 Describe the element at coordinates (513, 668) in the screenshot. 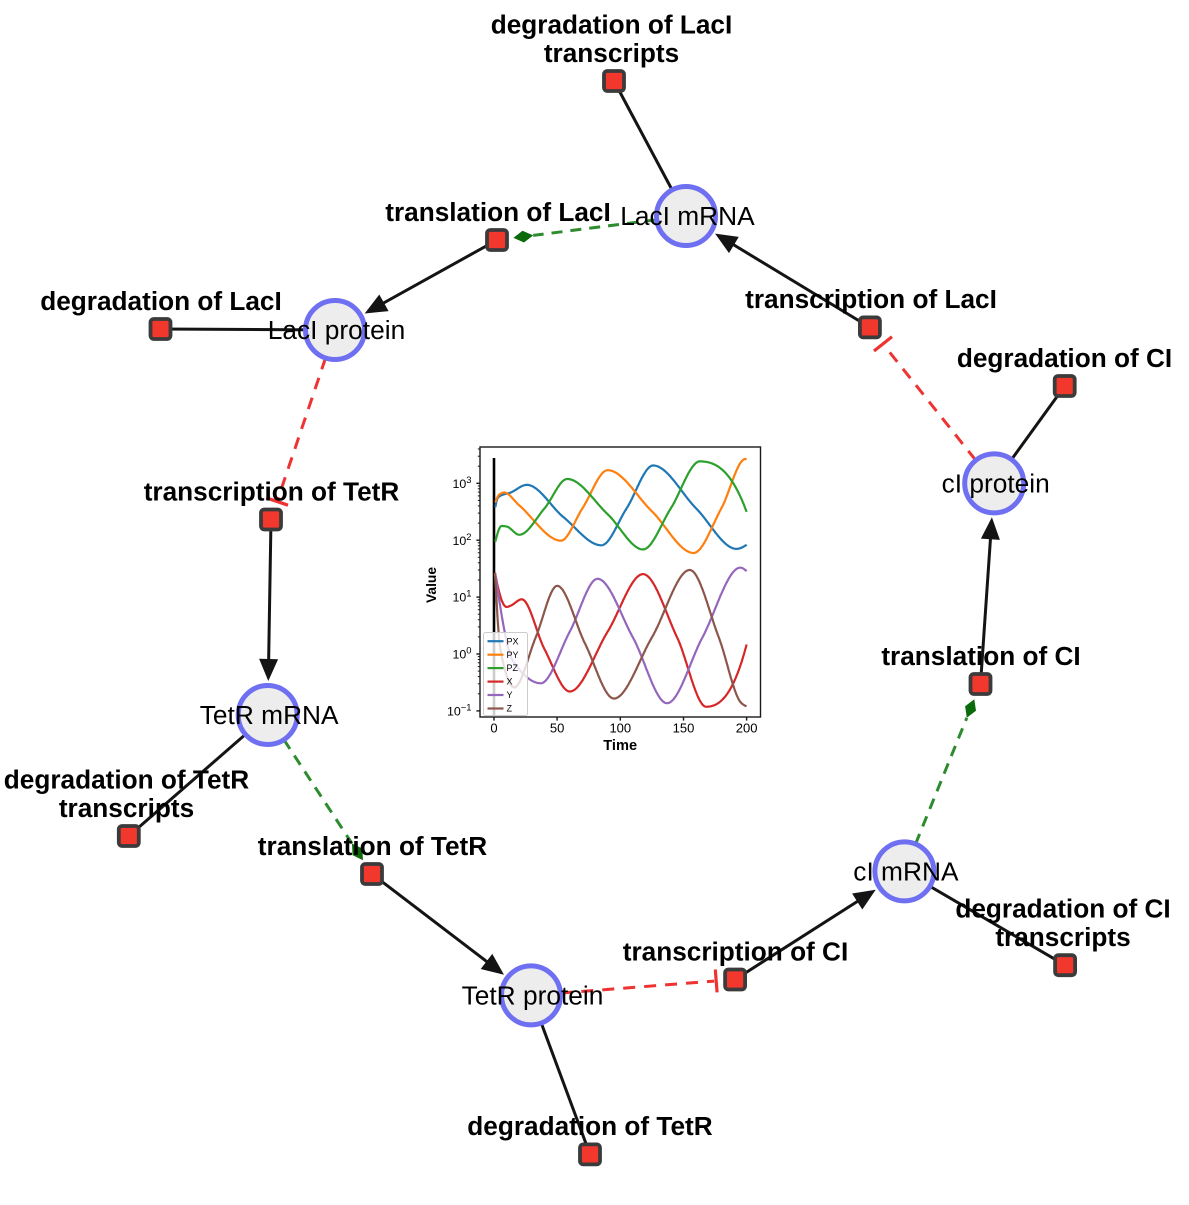

I see `svg-text: PZ` at that location.